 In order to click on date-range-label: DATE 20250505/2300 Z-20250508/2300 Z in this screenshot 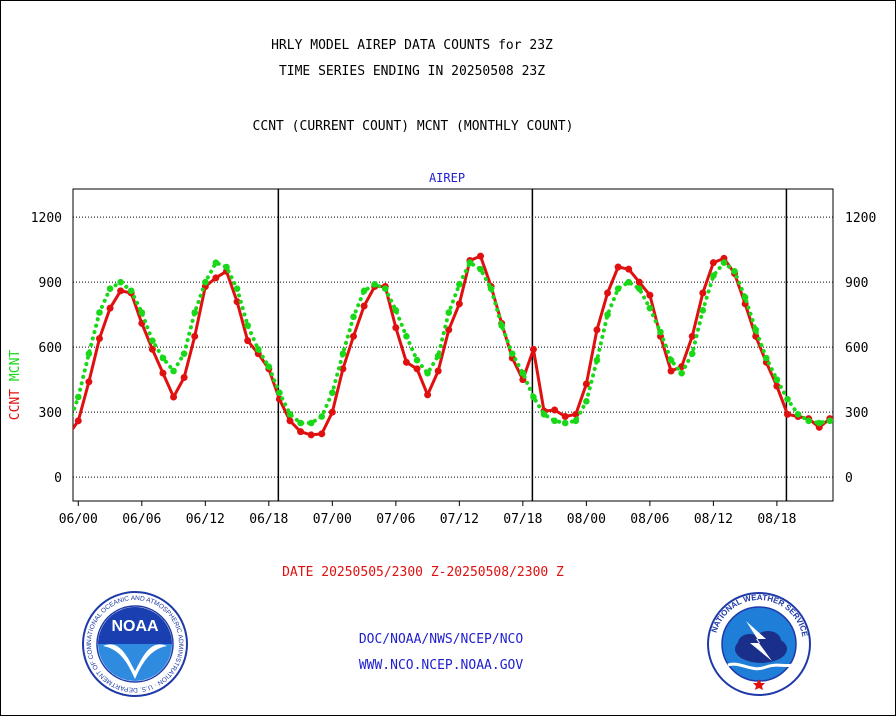, I will do `click(423, 572)`.